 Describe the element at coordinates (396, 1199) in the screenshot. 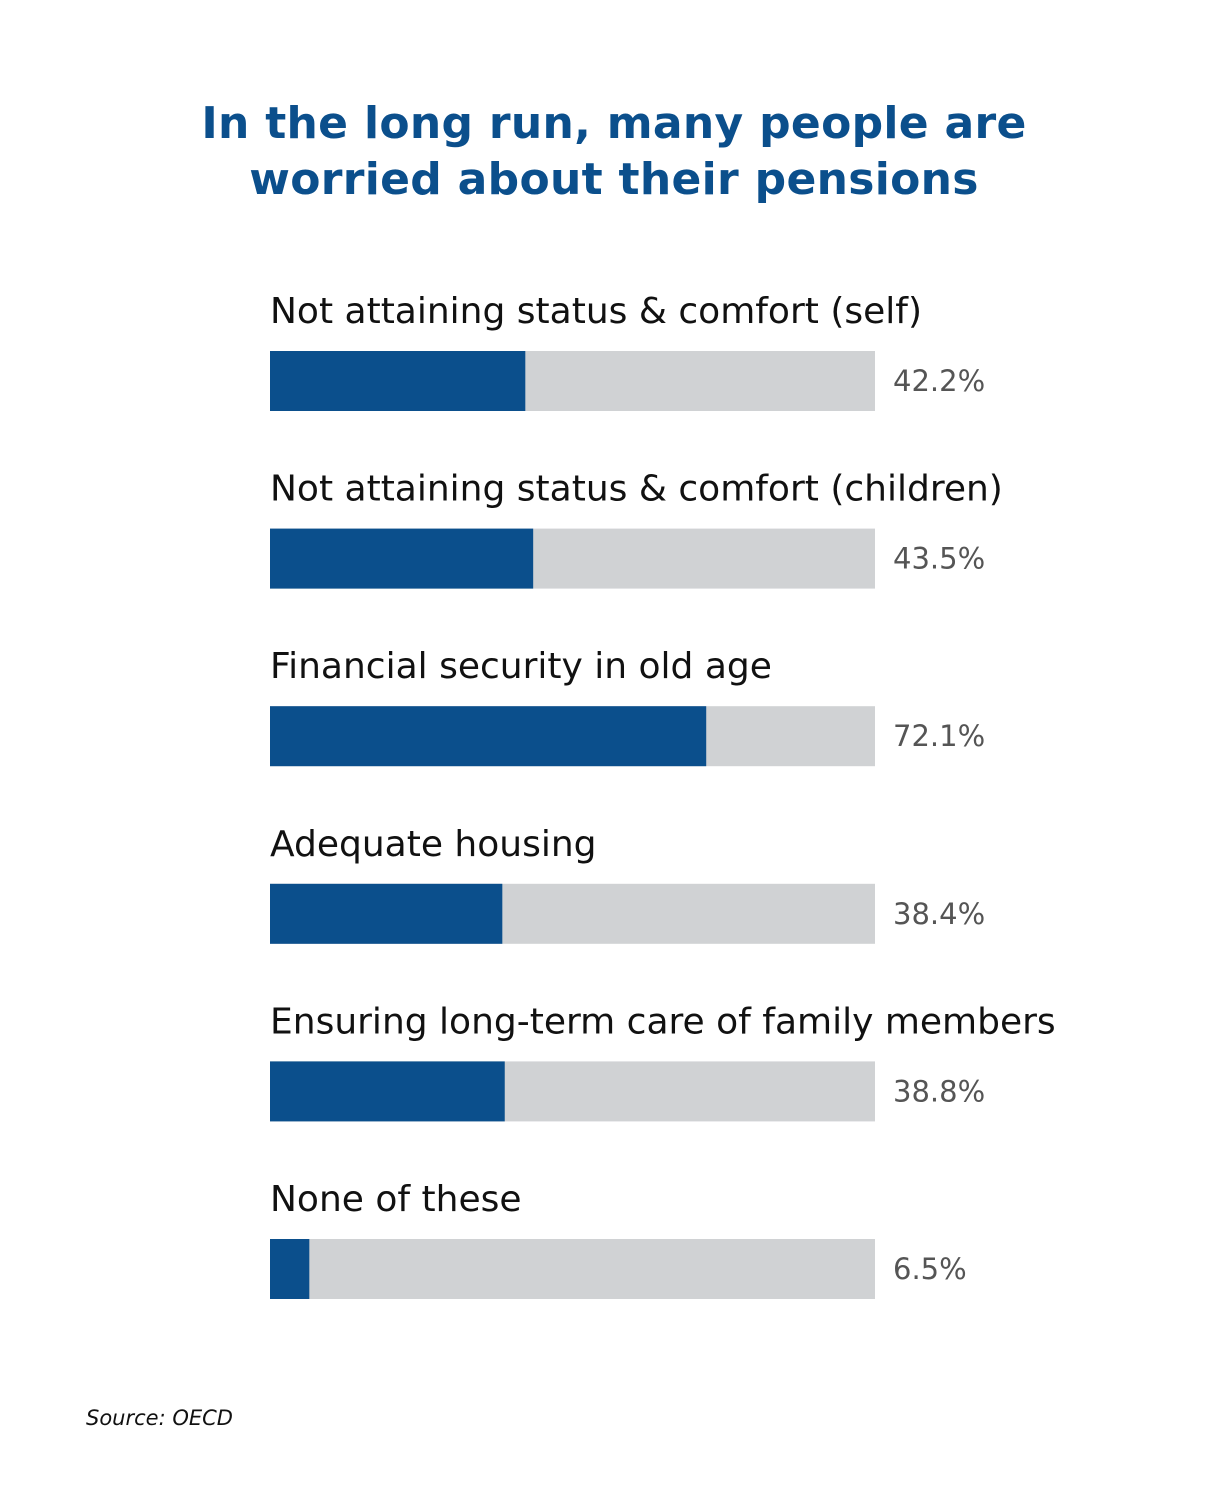

I see `category-label: None of these` at that location.